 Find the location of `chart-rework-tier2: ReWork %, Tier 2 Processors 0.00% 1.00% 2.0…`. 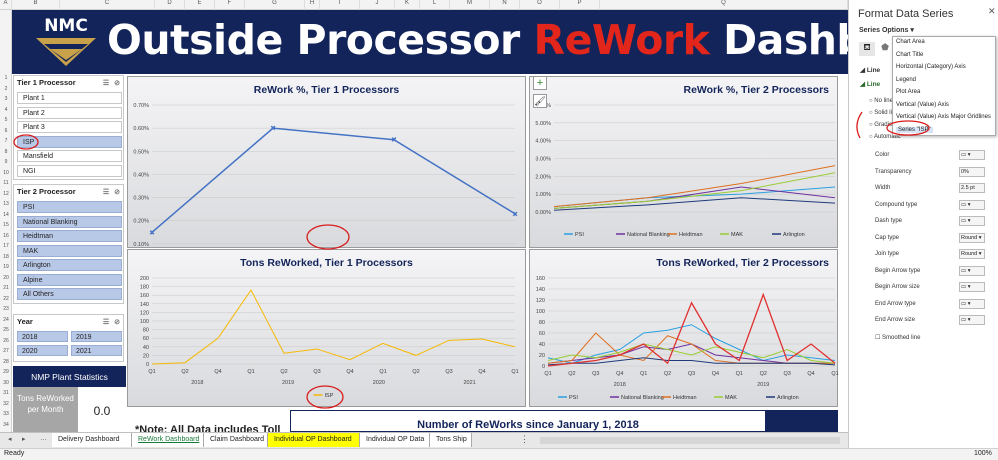

chart-rework-tier2: ReWork %, Tier 2 Processors 0.00% 1.00% 2.0… is located at coordinates (683, 162).